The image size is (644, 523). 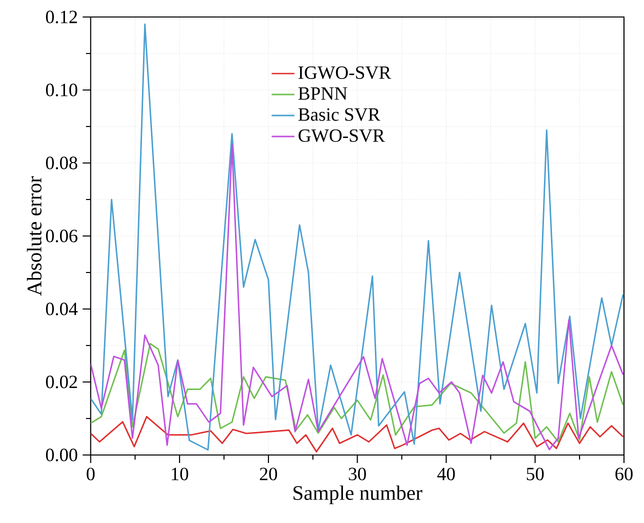 I want to click on x-axis-title: Sample number, so click(x=358, y=494).